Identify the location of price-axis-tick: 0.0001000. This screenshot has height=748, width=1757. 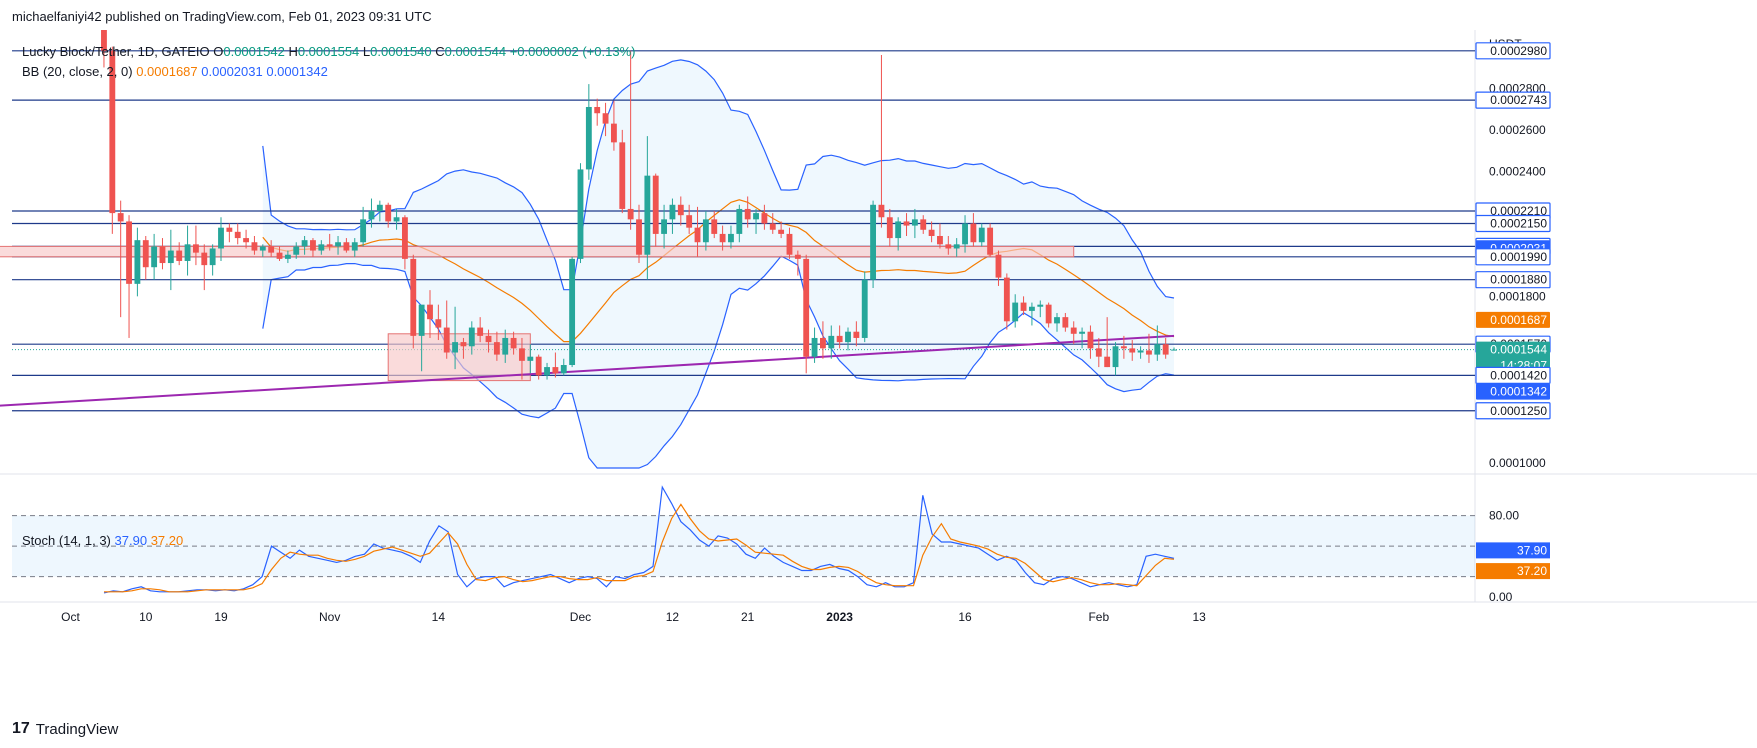
(1517, 463).